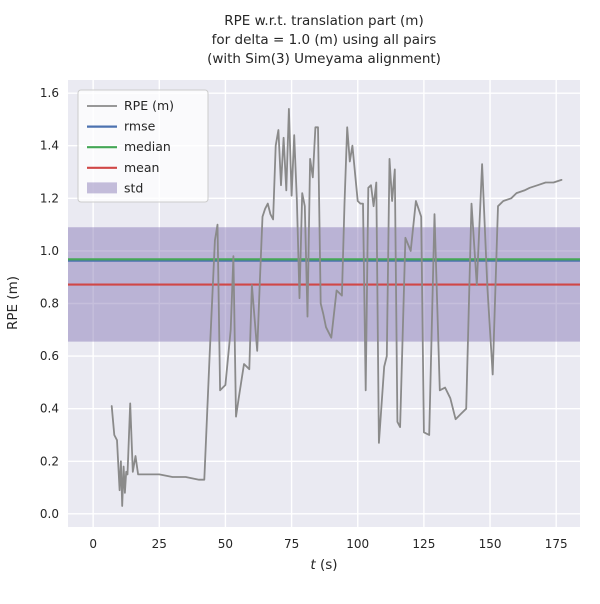  Describe the element at coordinates (49, 93) in the screenshot. I see `y-tick-label: 1.6` at that location.